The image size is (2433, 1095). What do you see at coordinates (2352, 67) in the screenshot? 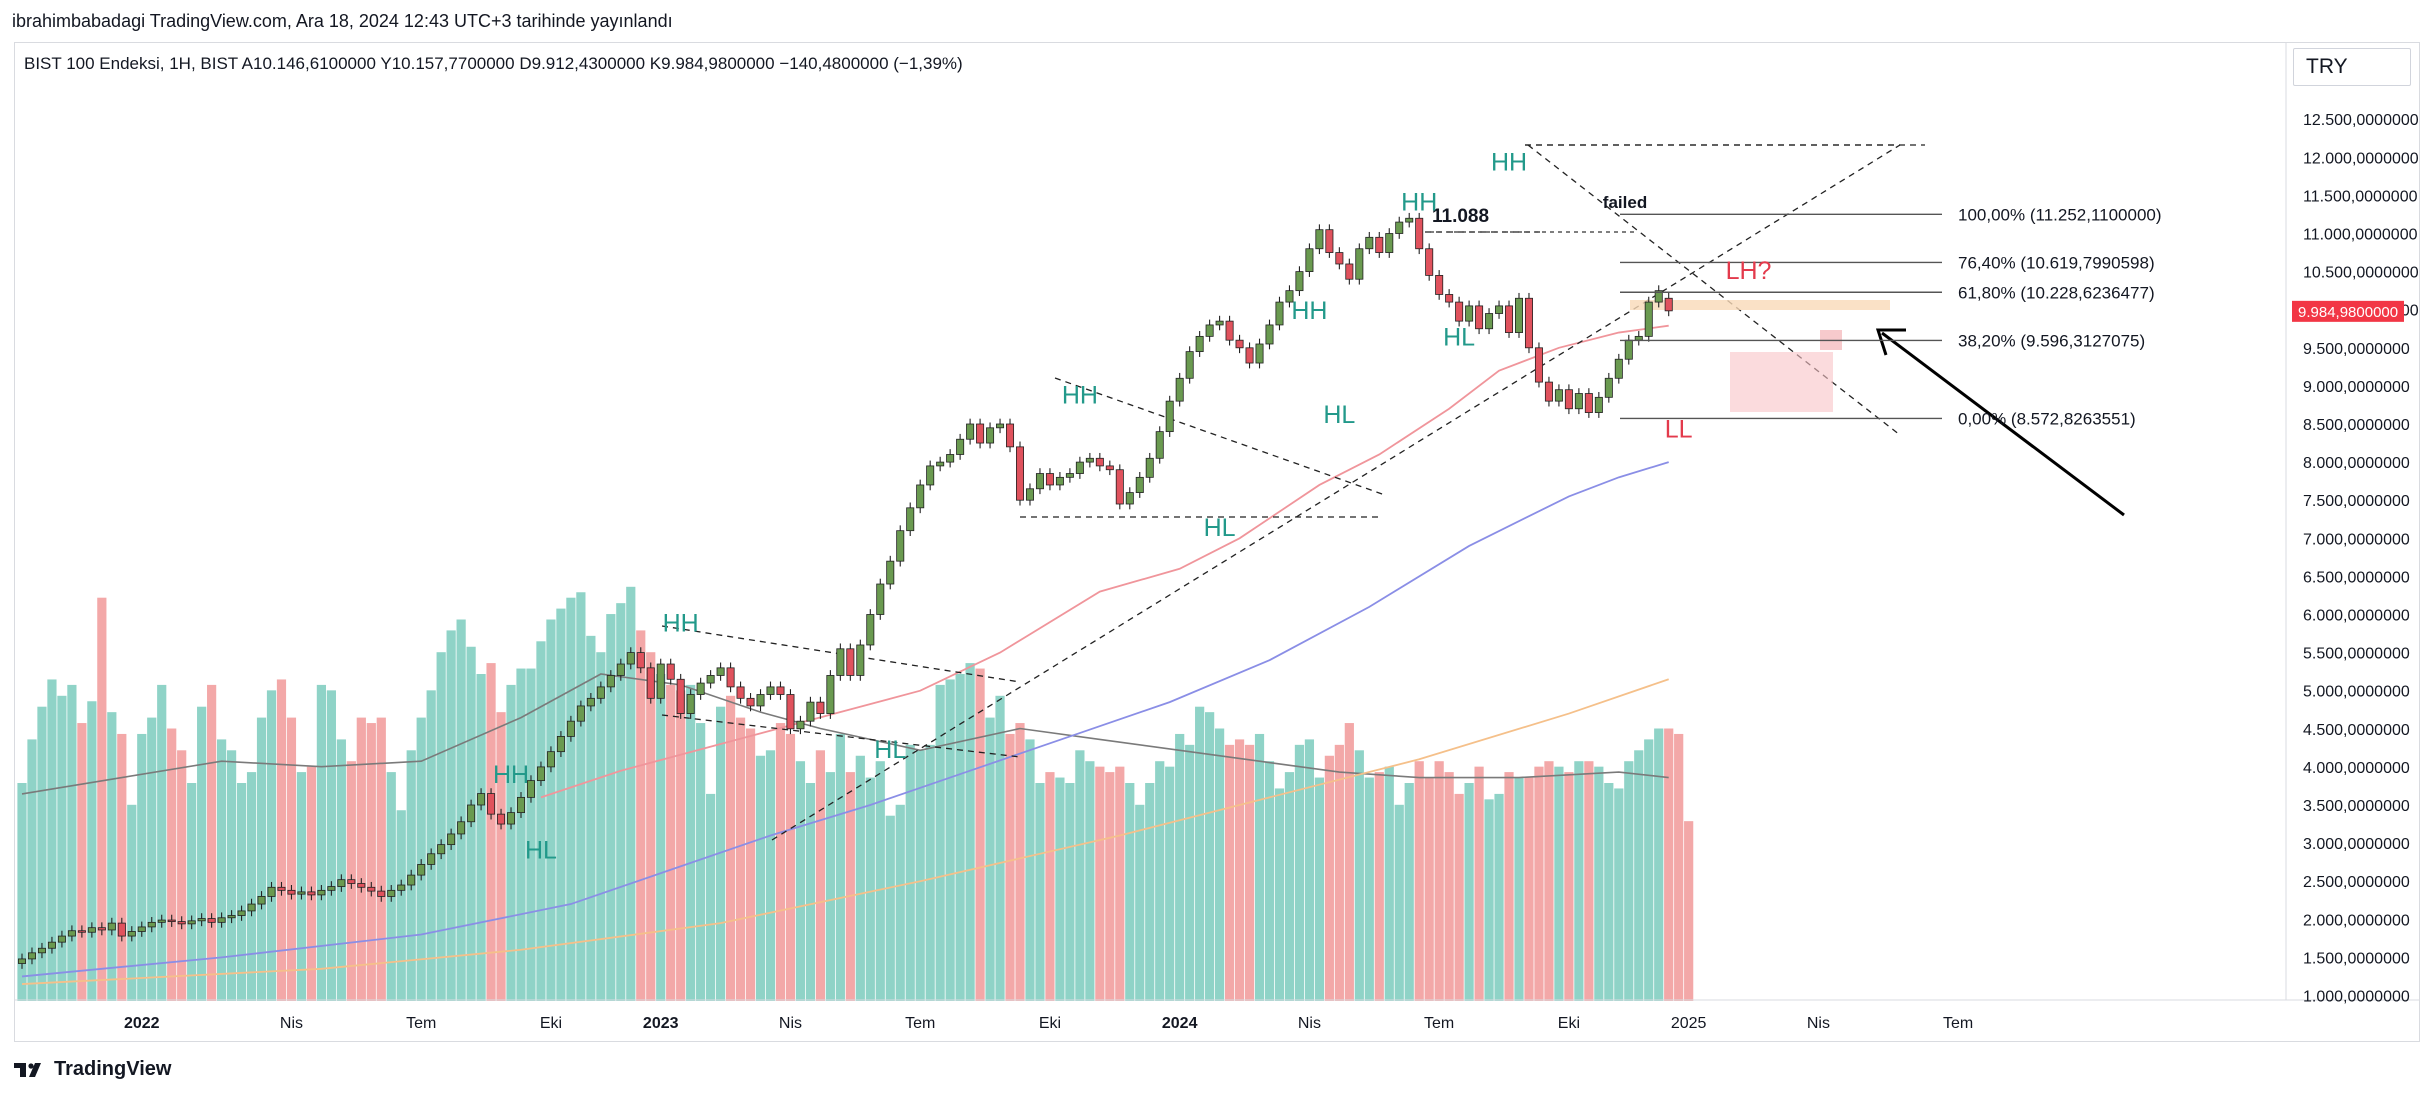
I see `currency-button: TRY` at bounding box center [2352, 67].